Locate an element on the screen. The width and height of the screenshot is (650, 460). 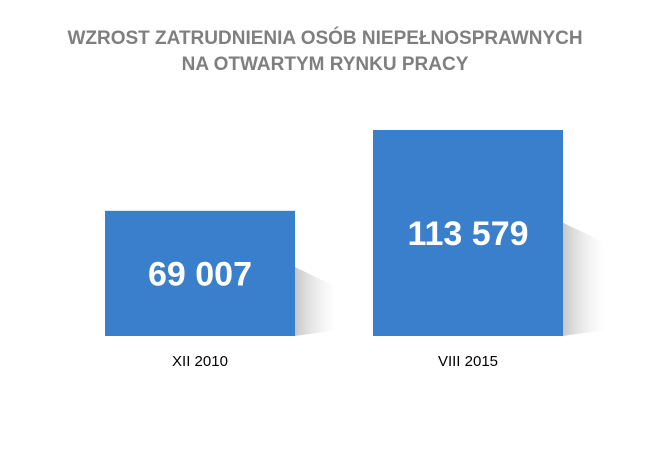
bar-value-label-1: 69 007 is located at coordinates (200, 274).